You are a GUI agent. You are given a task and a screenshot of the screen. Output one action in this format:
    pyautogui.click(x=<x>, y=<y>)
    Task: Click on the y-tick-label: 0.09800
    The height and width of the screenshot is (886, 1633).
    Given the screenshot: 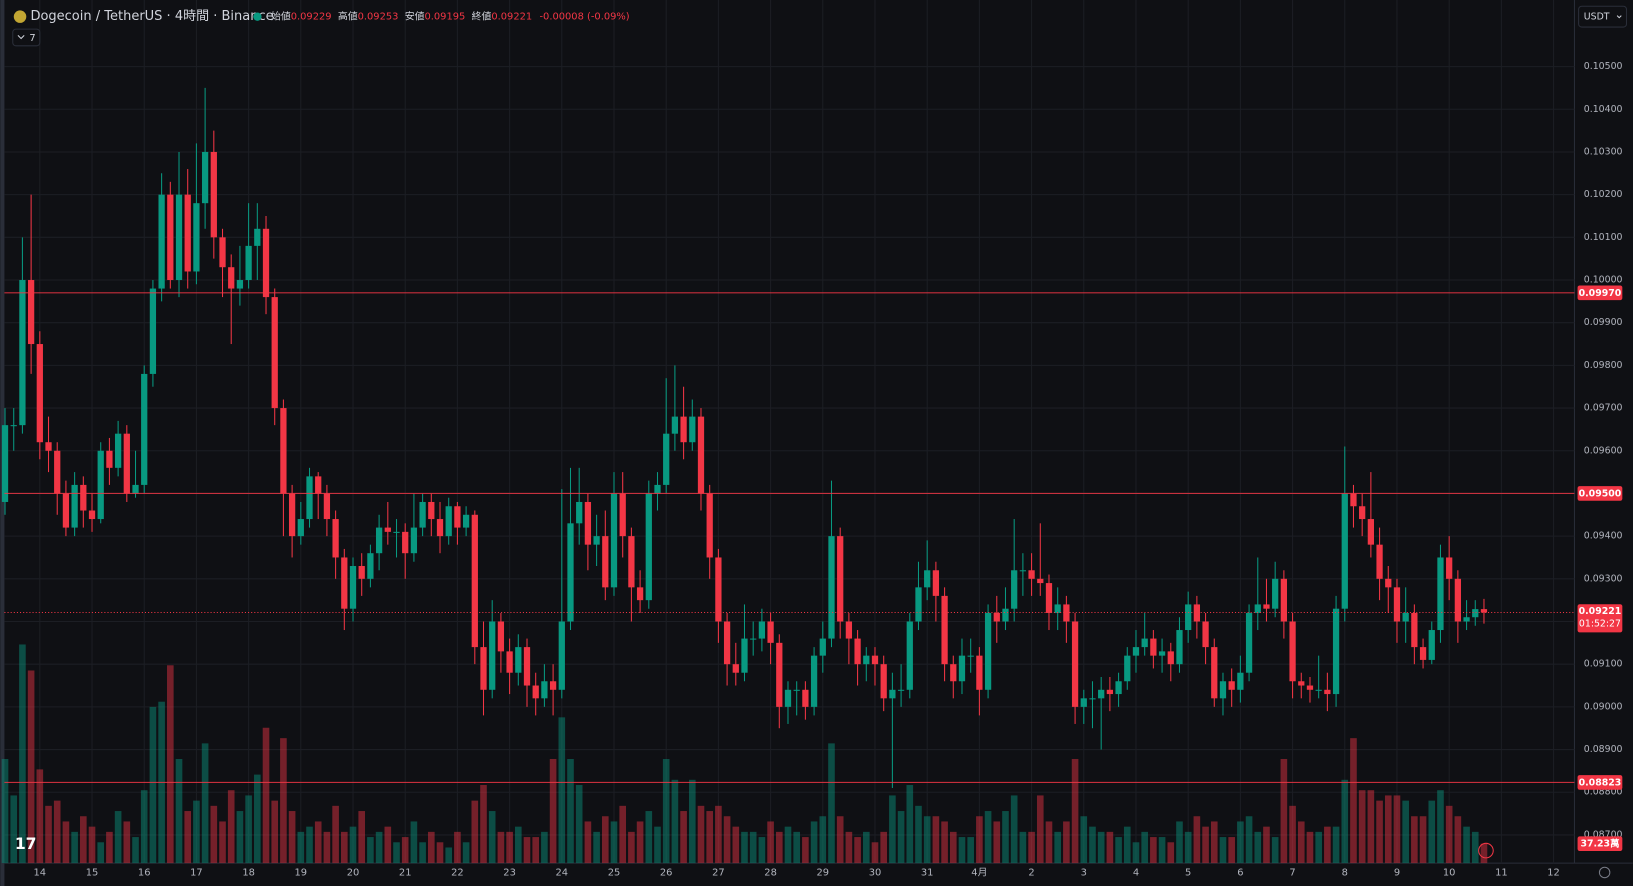 What is the action you would take?
    pyautogui.click(x=1603, y=365)
    